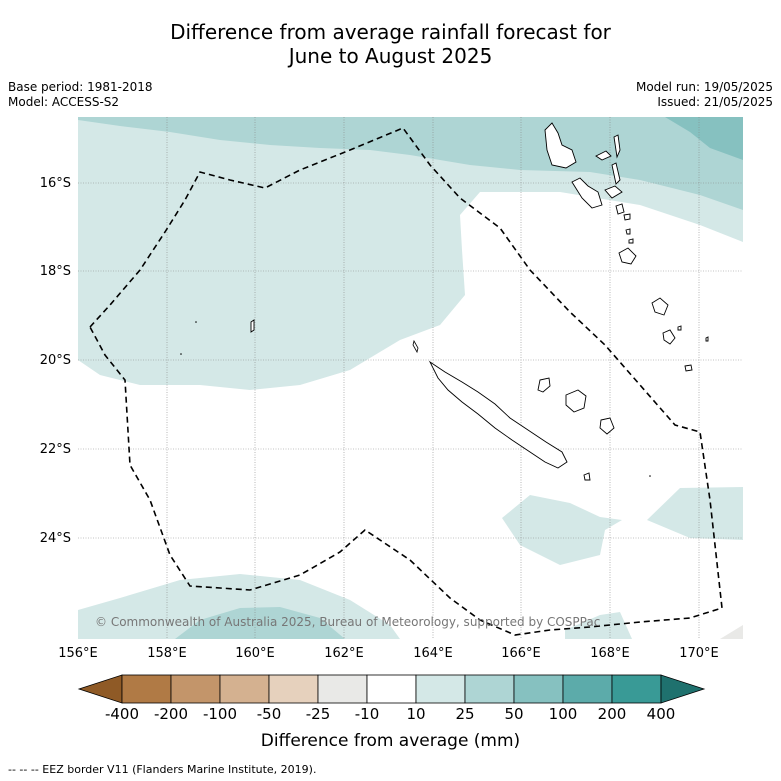  Describe the element at coordinates (660, 306) in the screenshot. I see `island-erromango` at that location.